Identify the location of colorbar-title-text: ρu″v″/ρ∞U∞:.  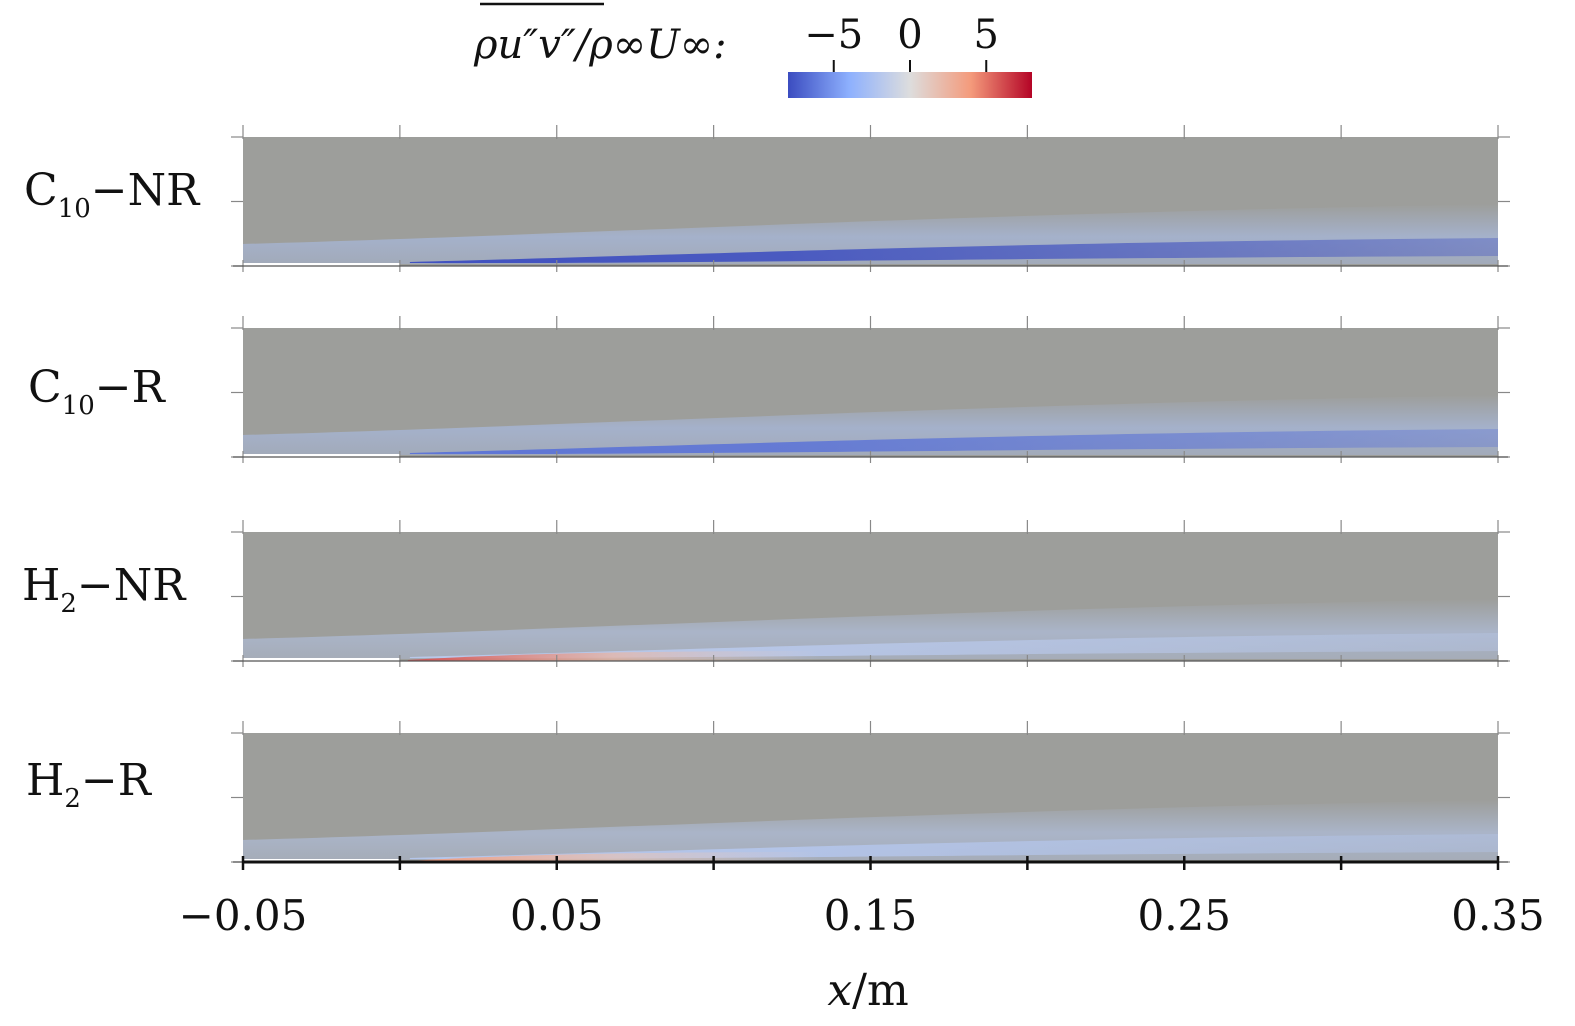
(600, 45).